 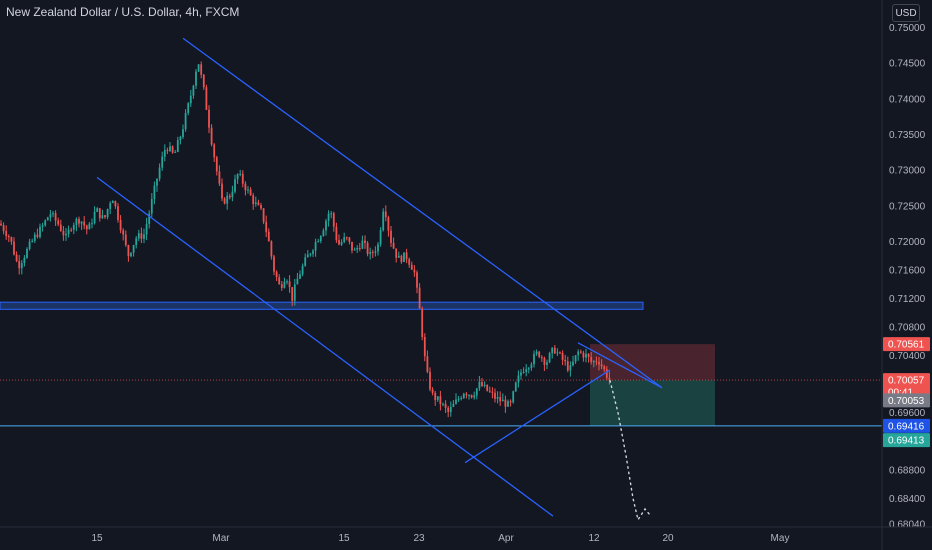 What do you see at coordinates (906, 426) in the screenshot?
I see `price-label-text: 0.69416` at bounding box center [906, 426].